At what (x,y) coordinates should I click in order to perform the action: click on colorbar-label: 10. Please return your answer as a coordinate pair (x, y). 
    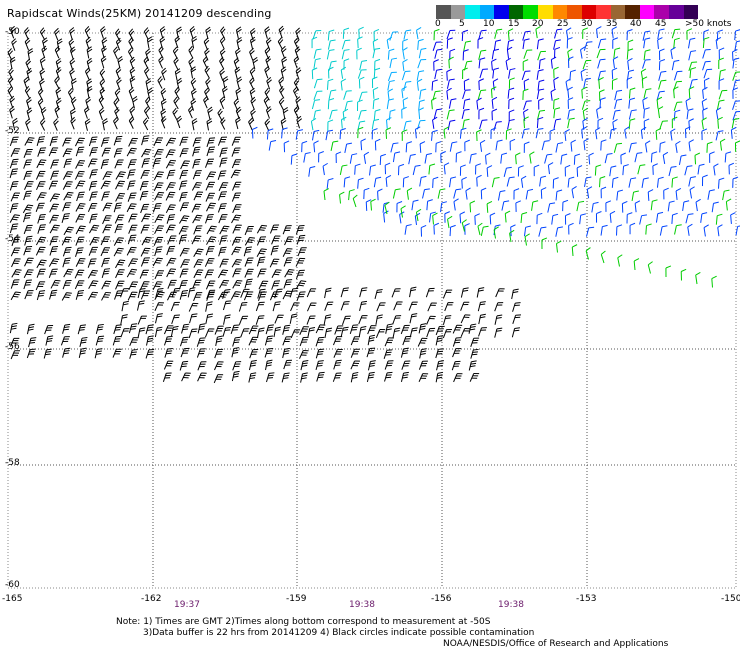
    Looking at the image, I should click on (489, 24).